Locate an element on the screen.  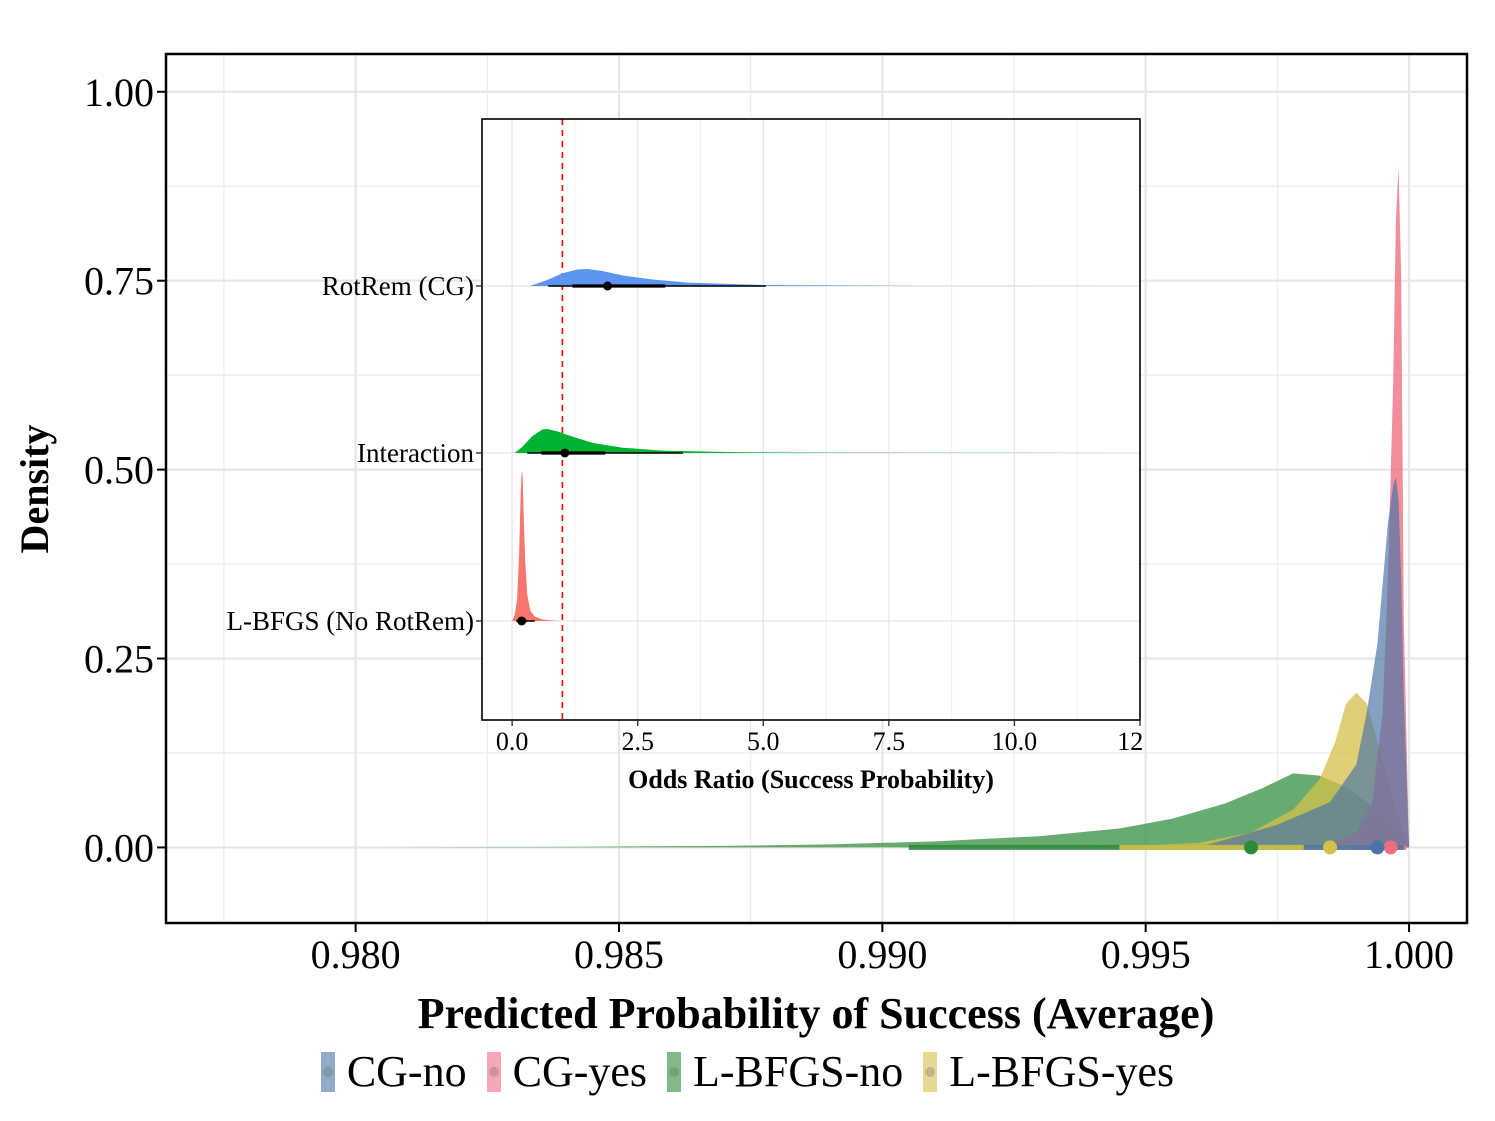
legend-item-l-bfgs-yes: L-BFGS-yes is located at coordinates (1048, 1071).